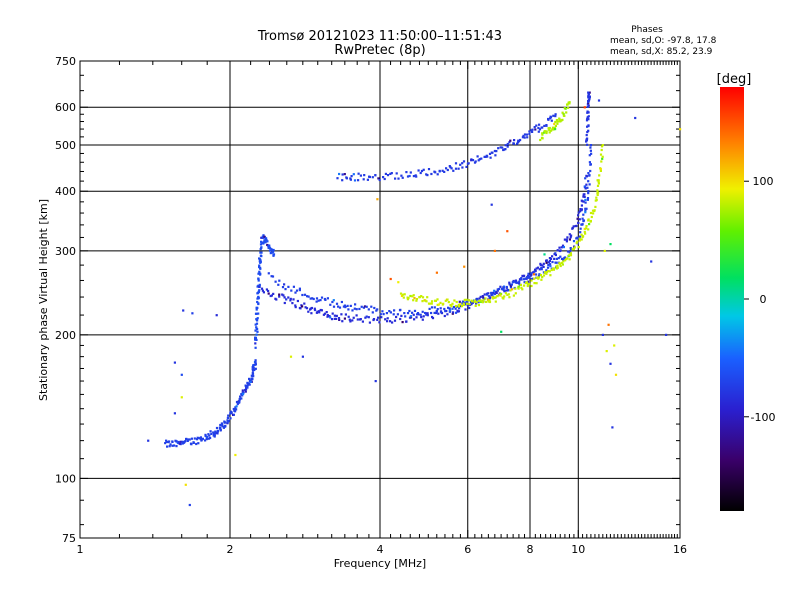 The width and height of the screenshot is (800, 604). I want to click on x-tick-label: 6, so click(467, 549).